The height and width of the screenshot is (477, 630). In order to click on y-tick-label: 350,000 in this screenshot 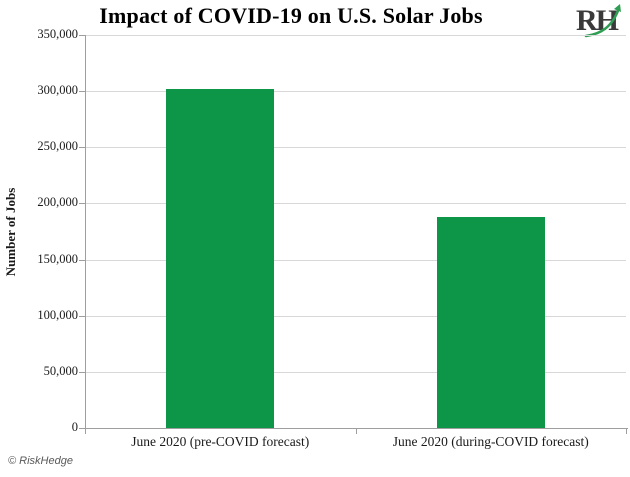, I will do `click(57, 34)`.